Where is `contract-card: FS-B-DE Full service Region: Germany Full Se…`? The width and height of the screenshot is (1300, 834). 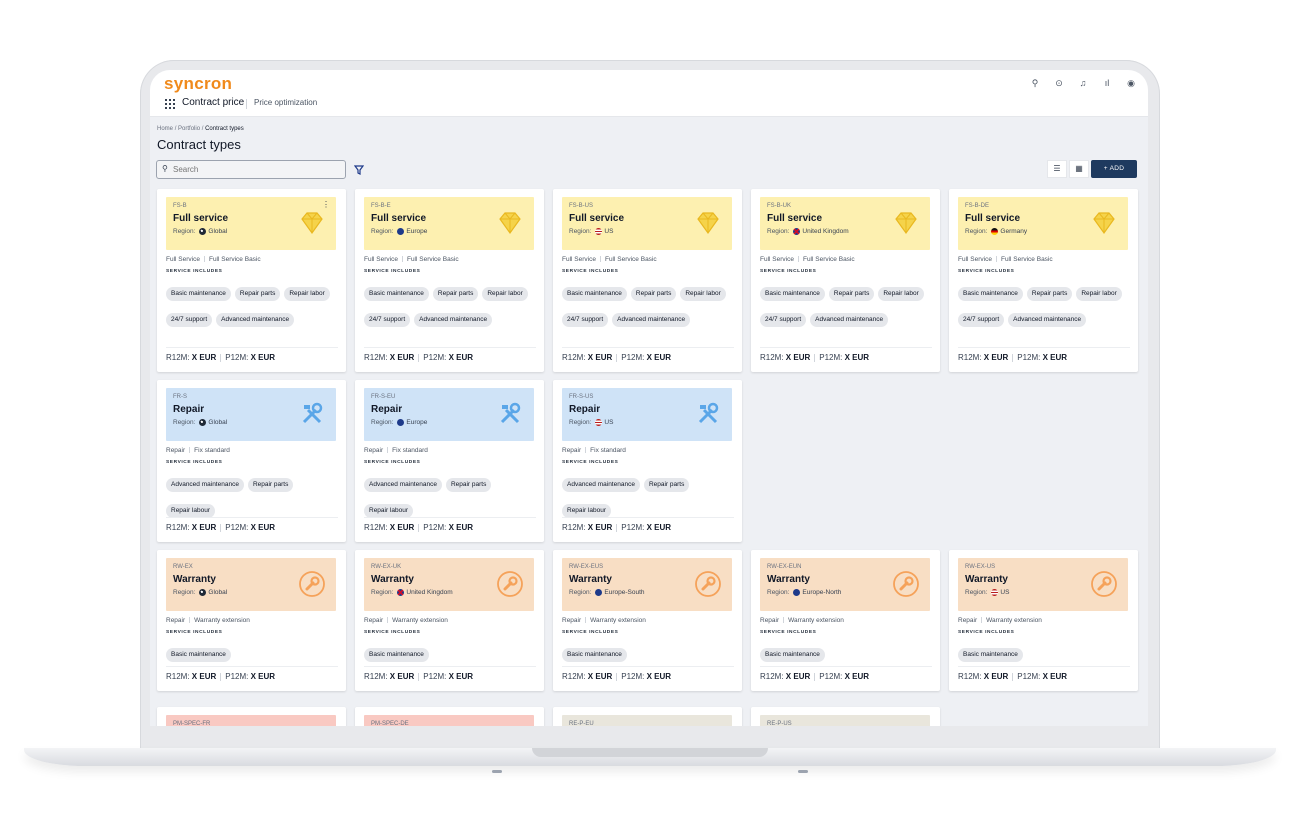
contract-card: FS-B-DE Full service Region: Germany Full Se… is located at coordinates (1043, 280).